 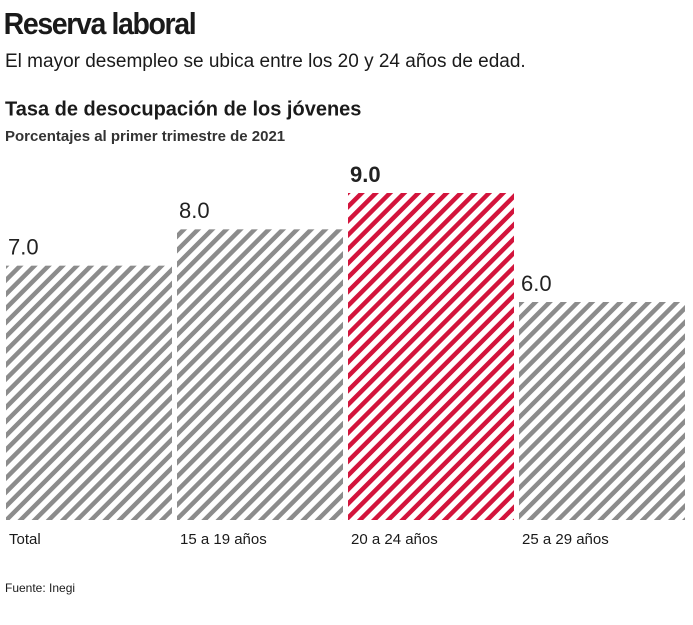 What do you see at coordinates (194, 210) in the screenshot?
I see `value-label: 8.0` at bounding box center [194, 210].